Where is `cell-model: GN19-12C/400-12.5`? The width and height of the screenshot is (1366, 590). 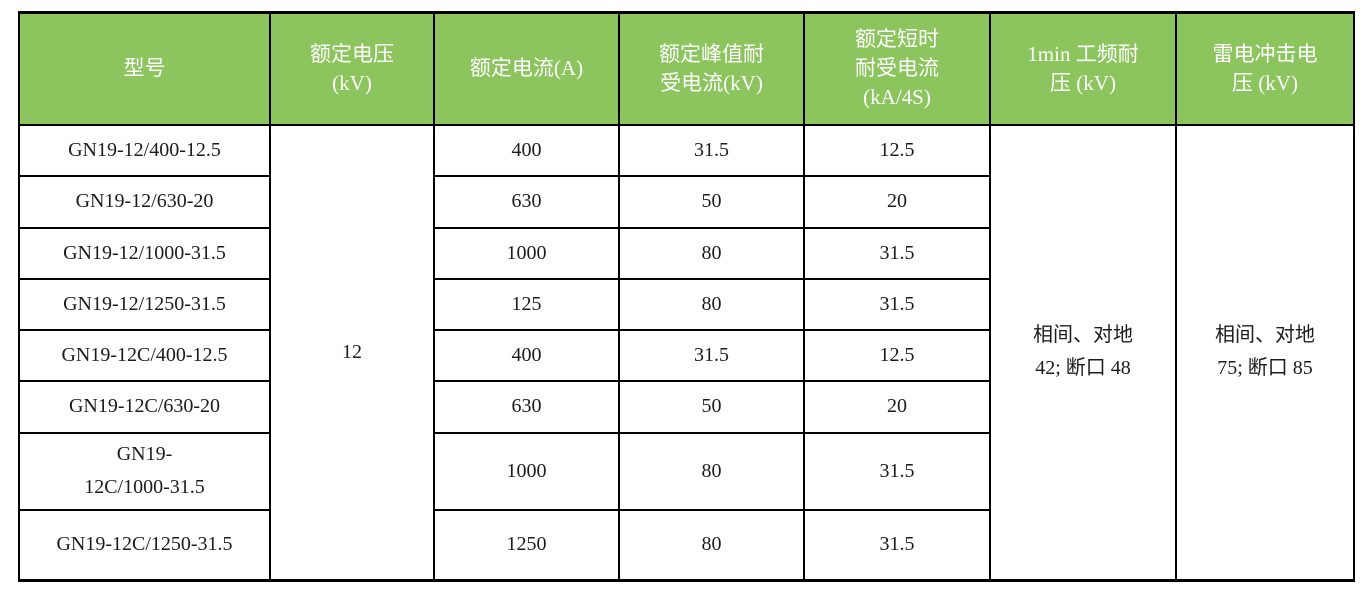
cell-model: GN19-12C/400-12.5 is located at coordinates (144, 355).